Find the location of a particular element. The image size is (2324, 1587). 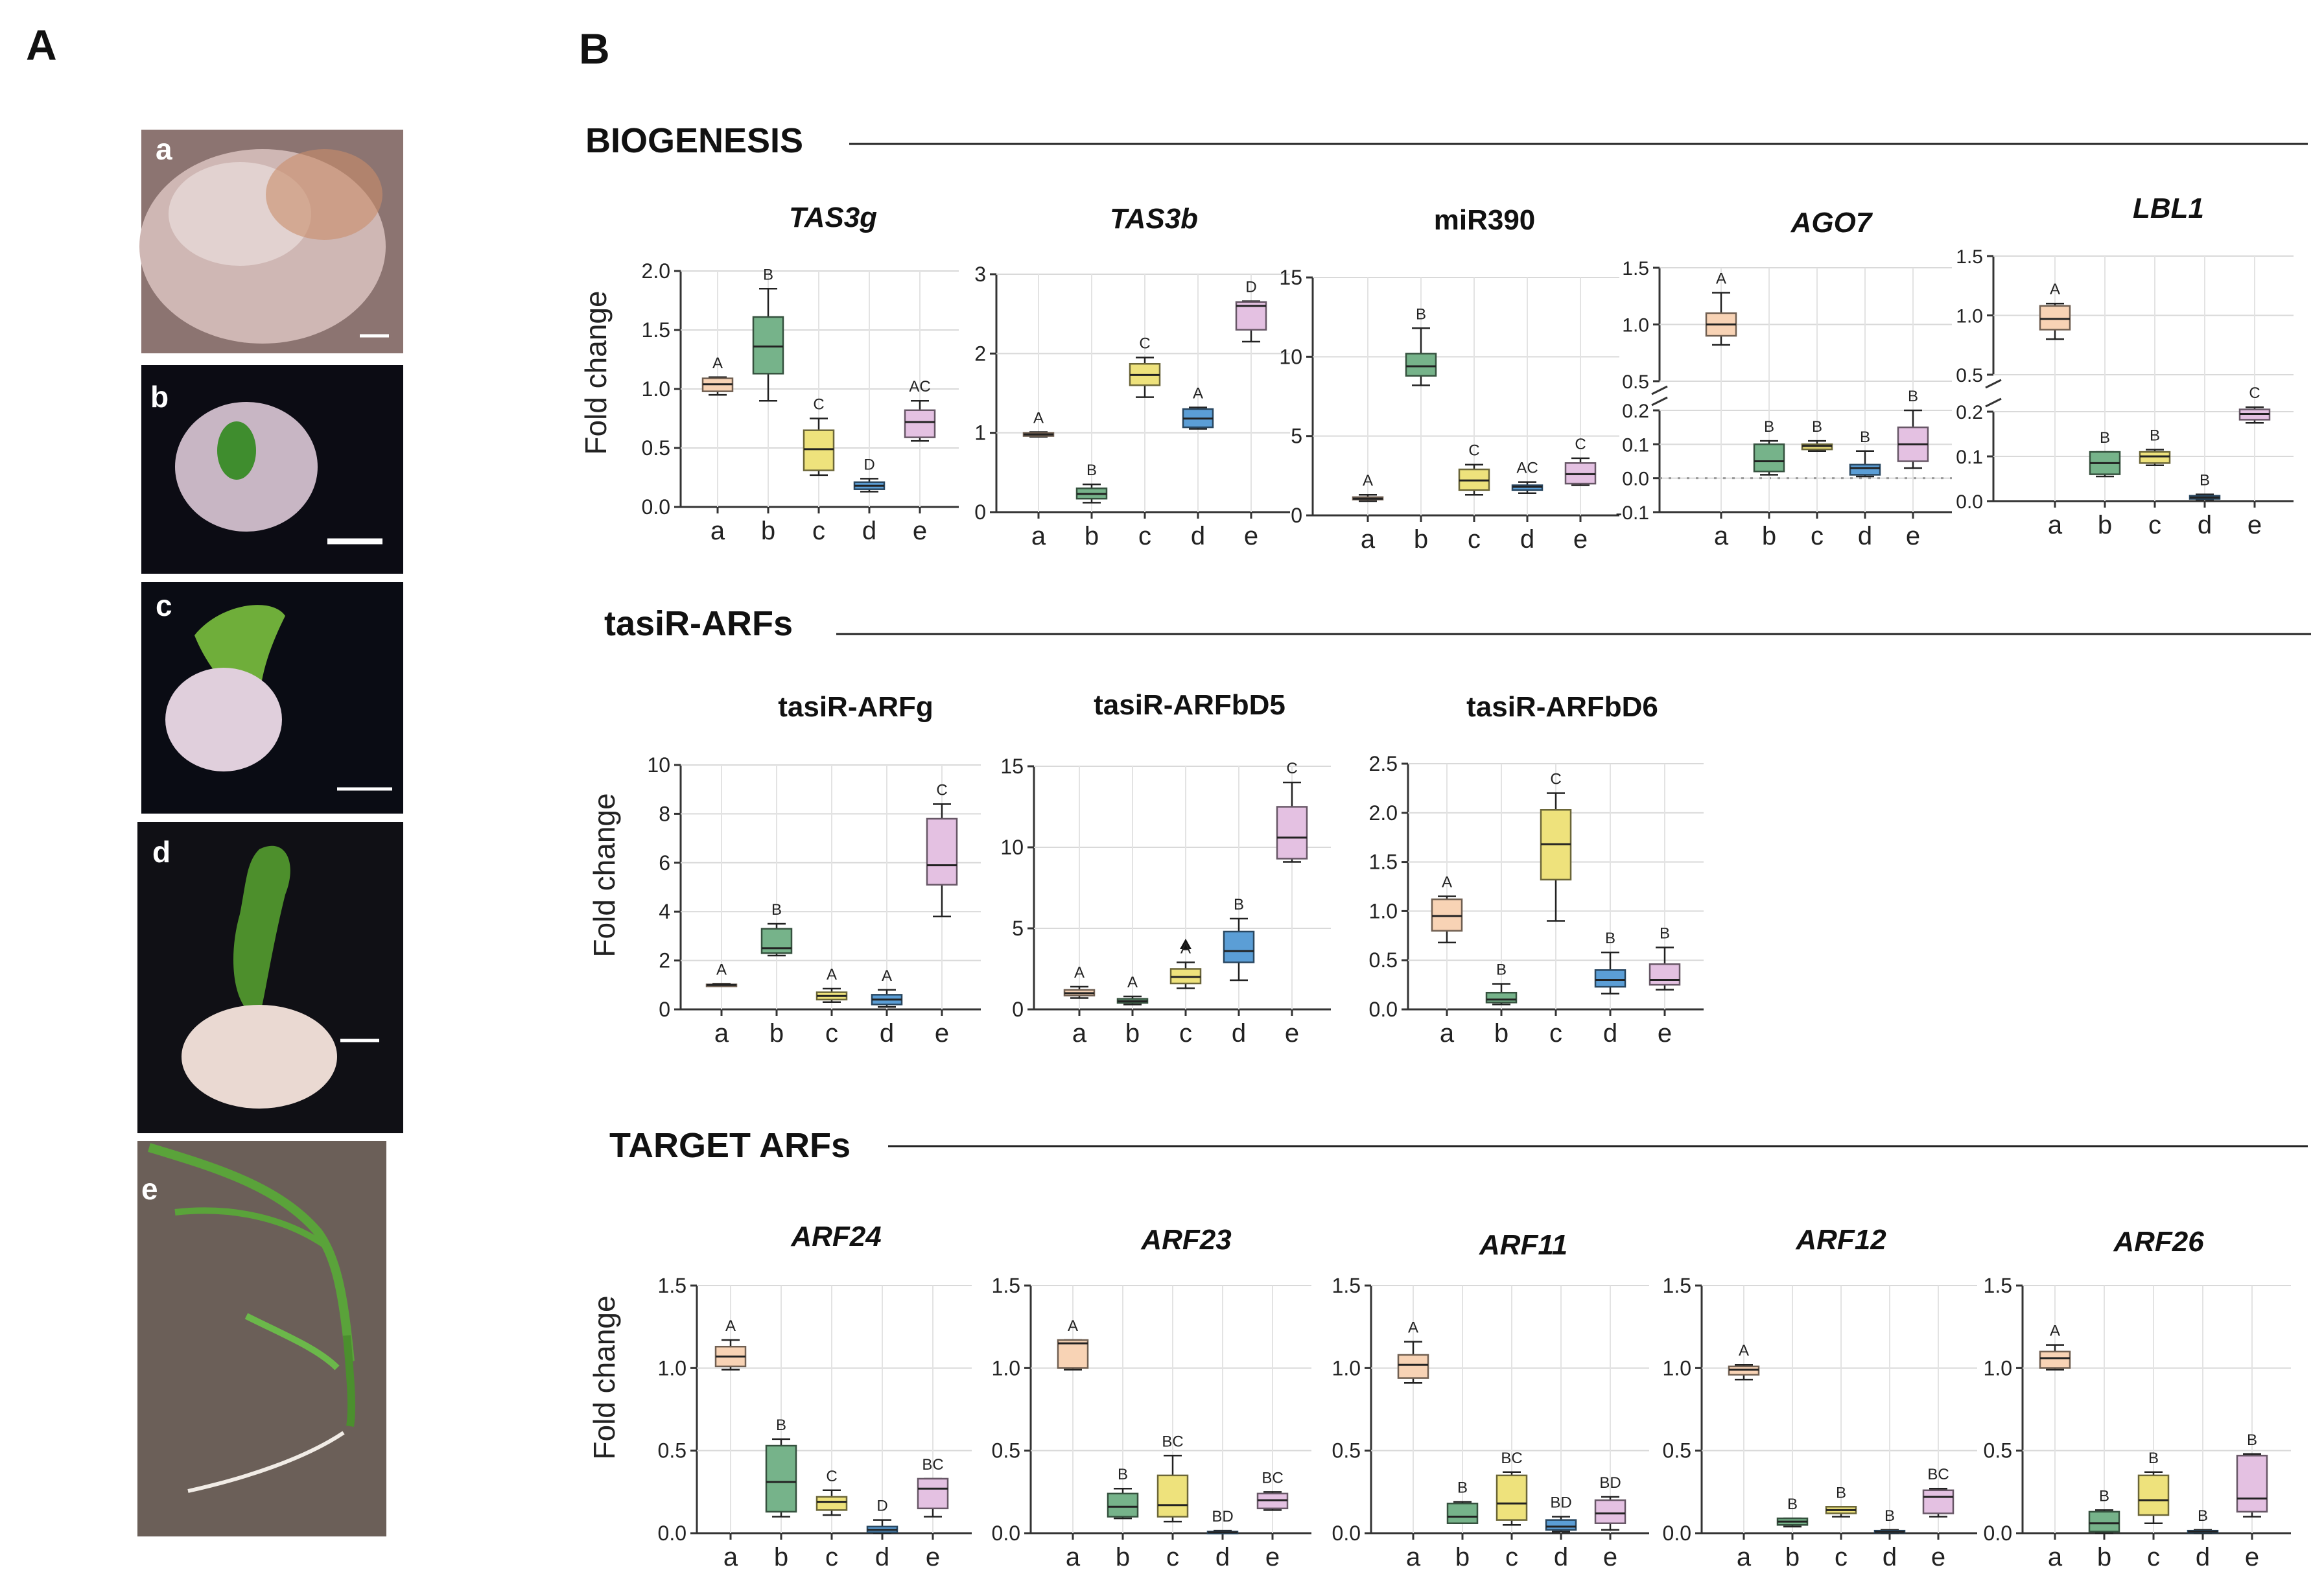

x-tick-label: e is located at coordinates (933, 1557).